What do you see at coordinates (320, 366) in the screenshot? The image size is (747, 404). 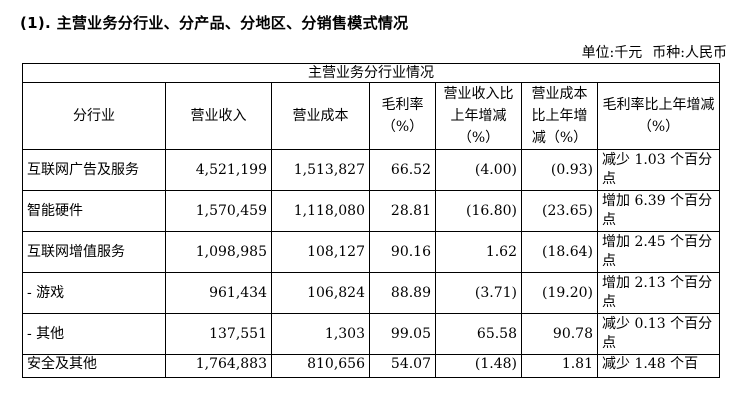 I see `cell-cost: 810,656` at bounding box center [320, 366].